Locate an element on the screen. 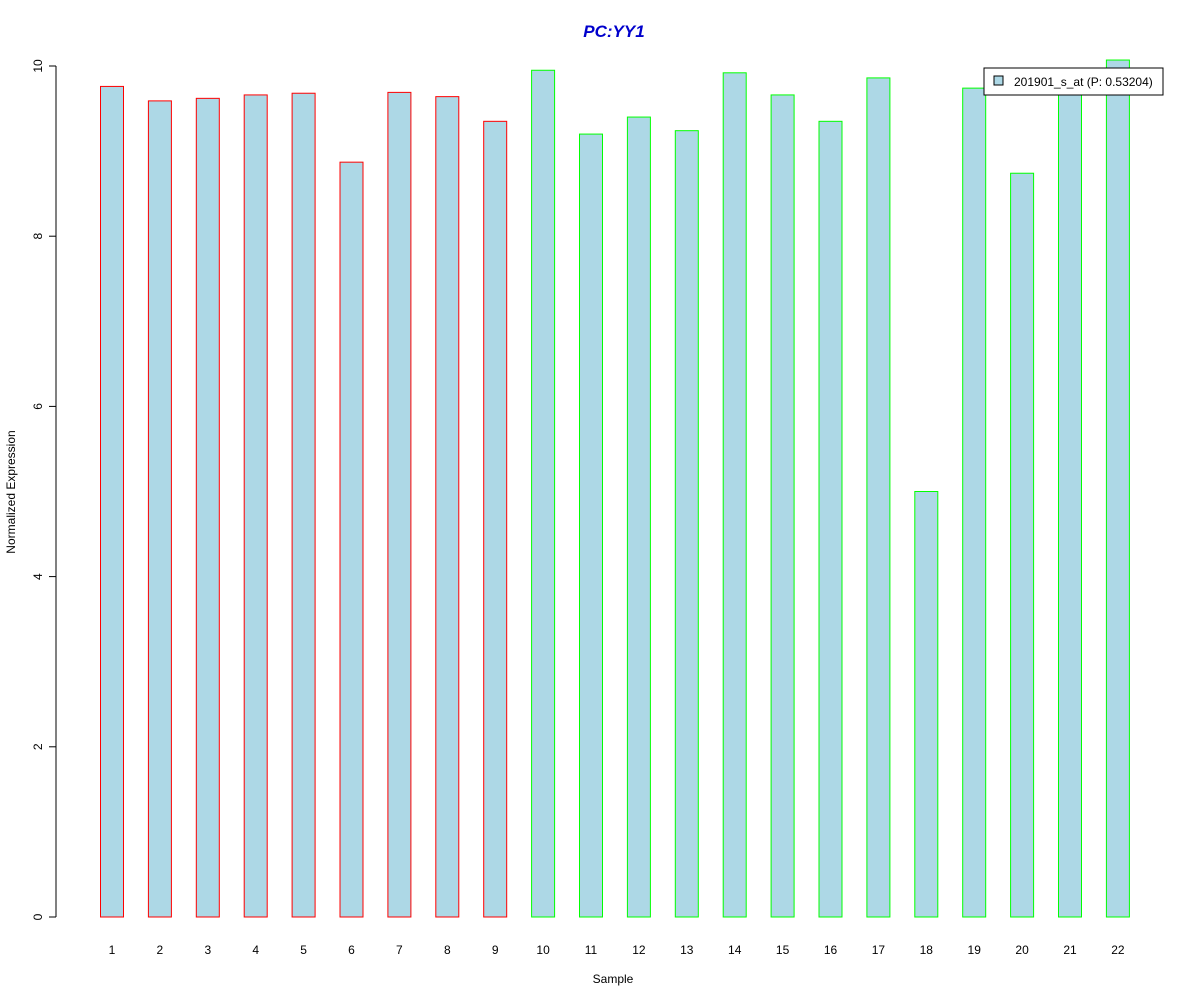 The image size is (1200, 1005). legend-entry-label: 201901_s_at (P: 0.53204) is located at coordinates (1083, 82).